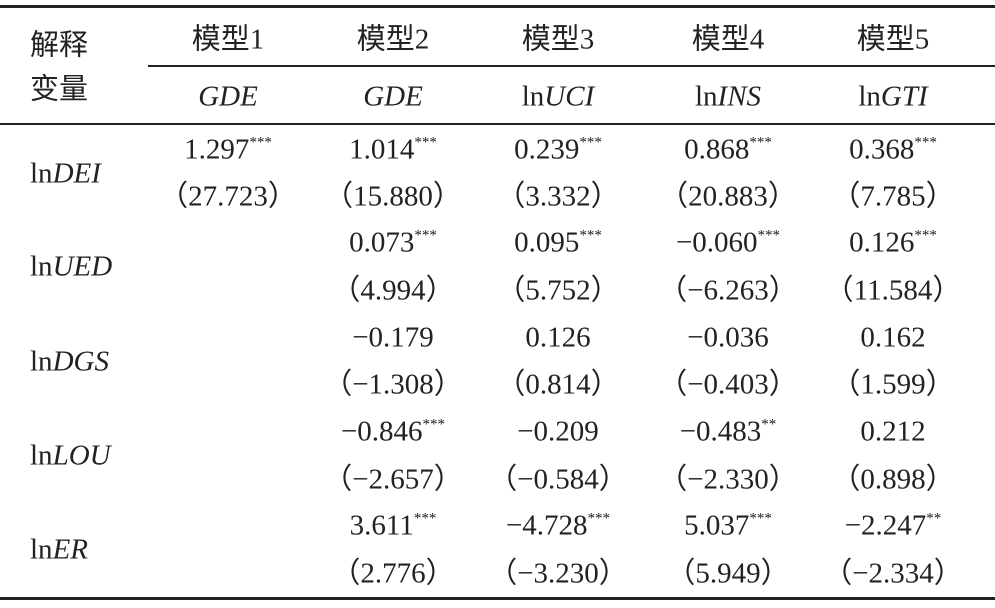 The height and width of the screenshot is (608, 995). I want to click on coefficient: 0.162, so click(893, 337).